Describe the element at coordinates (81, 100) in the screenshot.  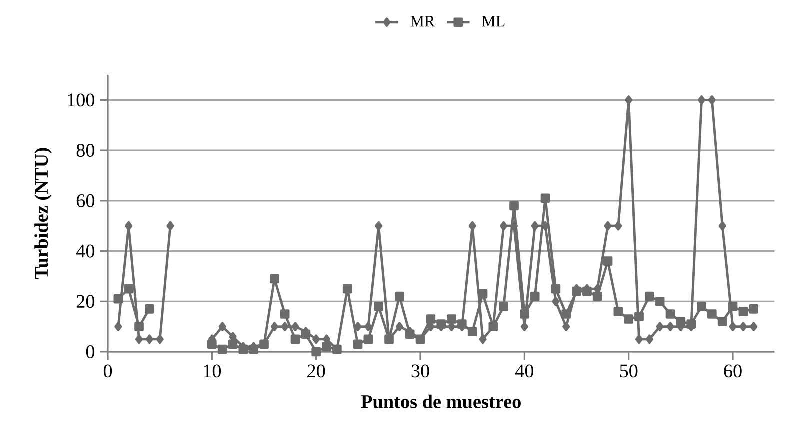
I see `y-tick-label: 100` at that location.